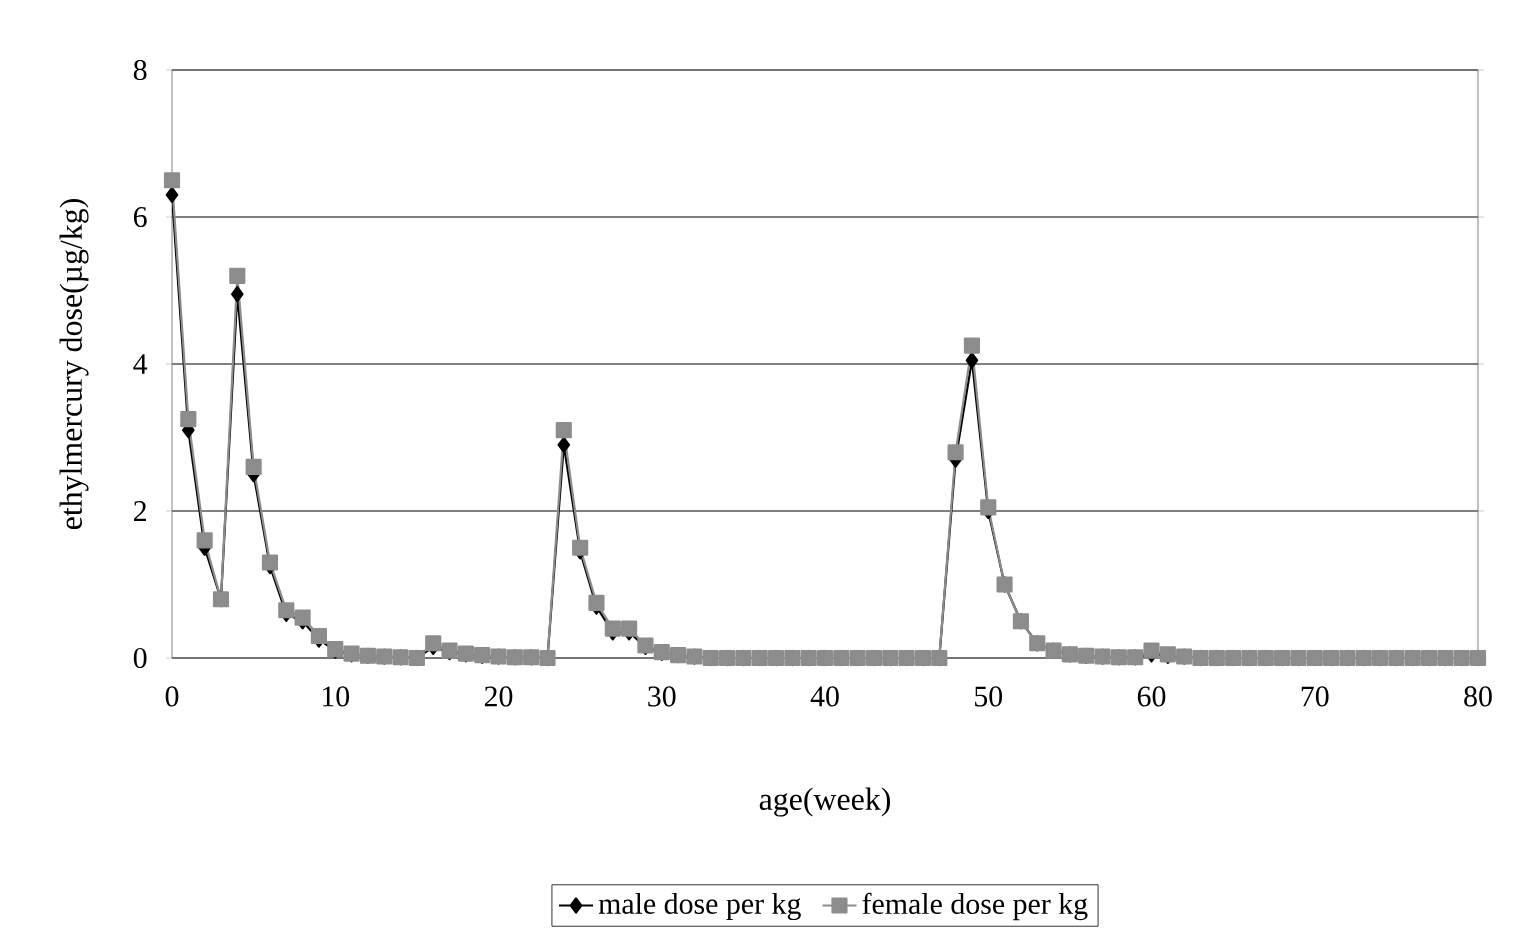  Describe the element at coordinates (140, 658) in the screenshot. I see `y-tick-label: 0` at that location.